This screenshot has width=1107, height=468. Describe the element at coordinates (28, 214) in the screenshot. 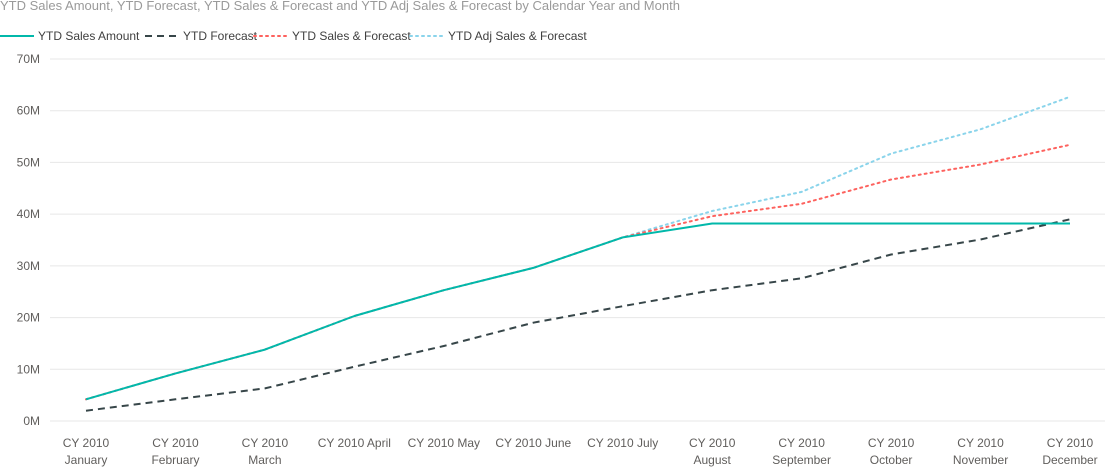

I see `y-tick-label: 40M` at that location.